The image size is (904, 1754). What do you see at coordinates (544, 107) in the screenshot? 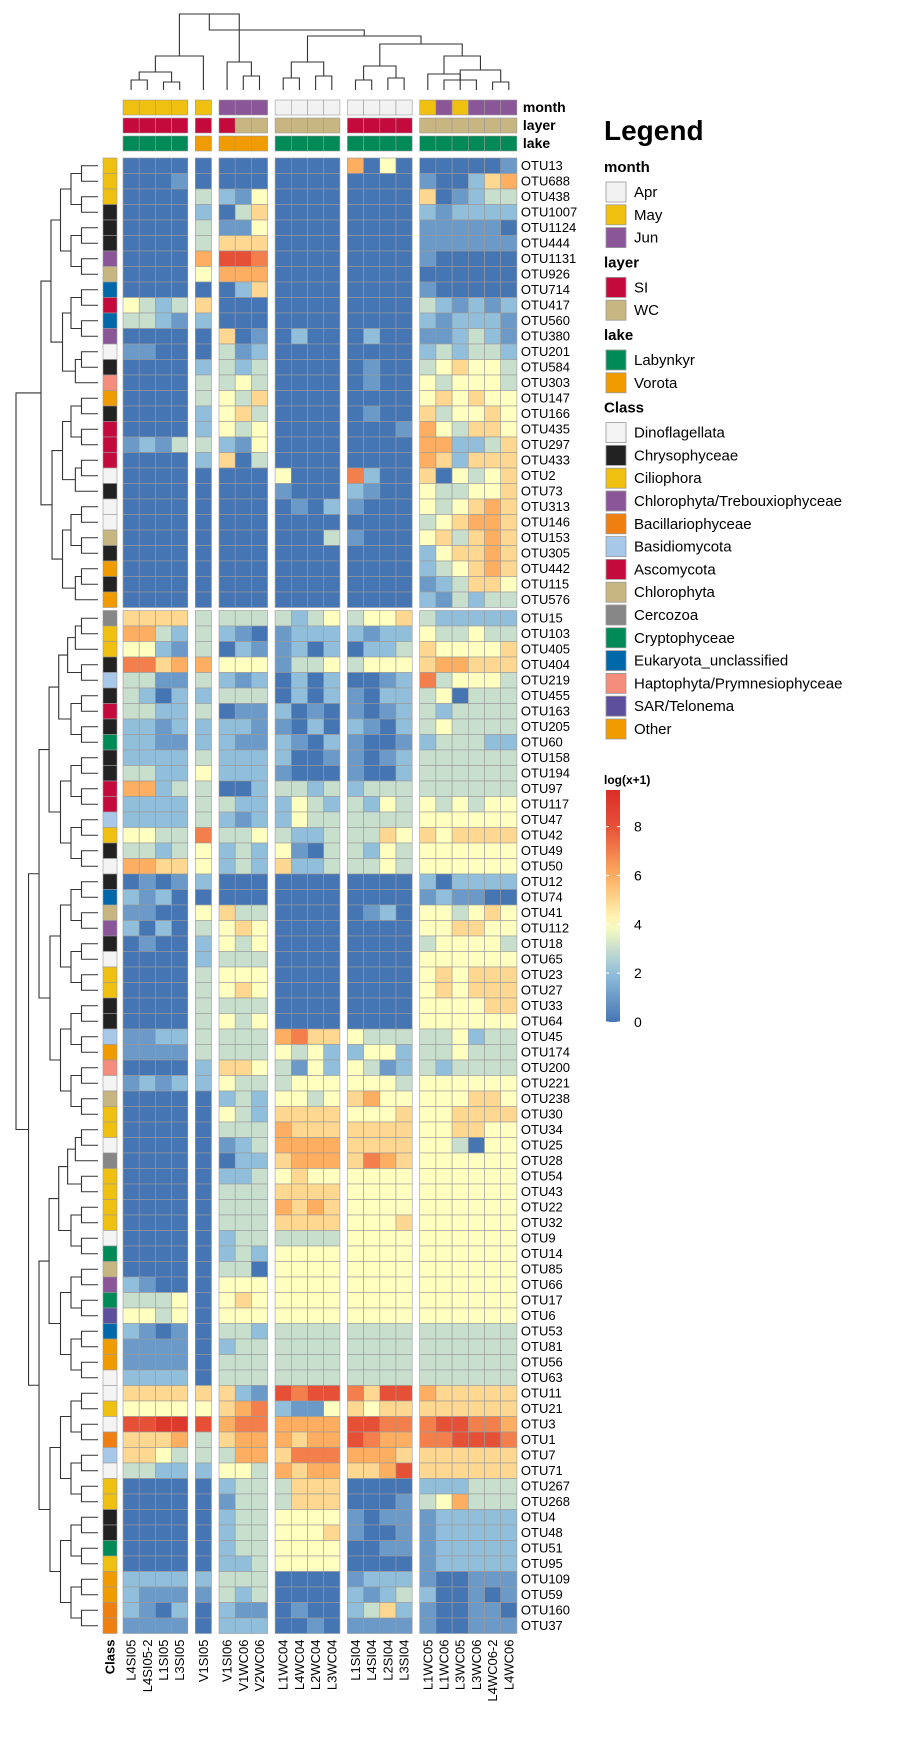
I see `annotation-label-month: month` at bounding box center [544, 107].